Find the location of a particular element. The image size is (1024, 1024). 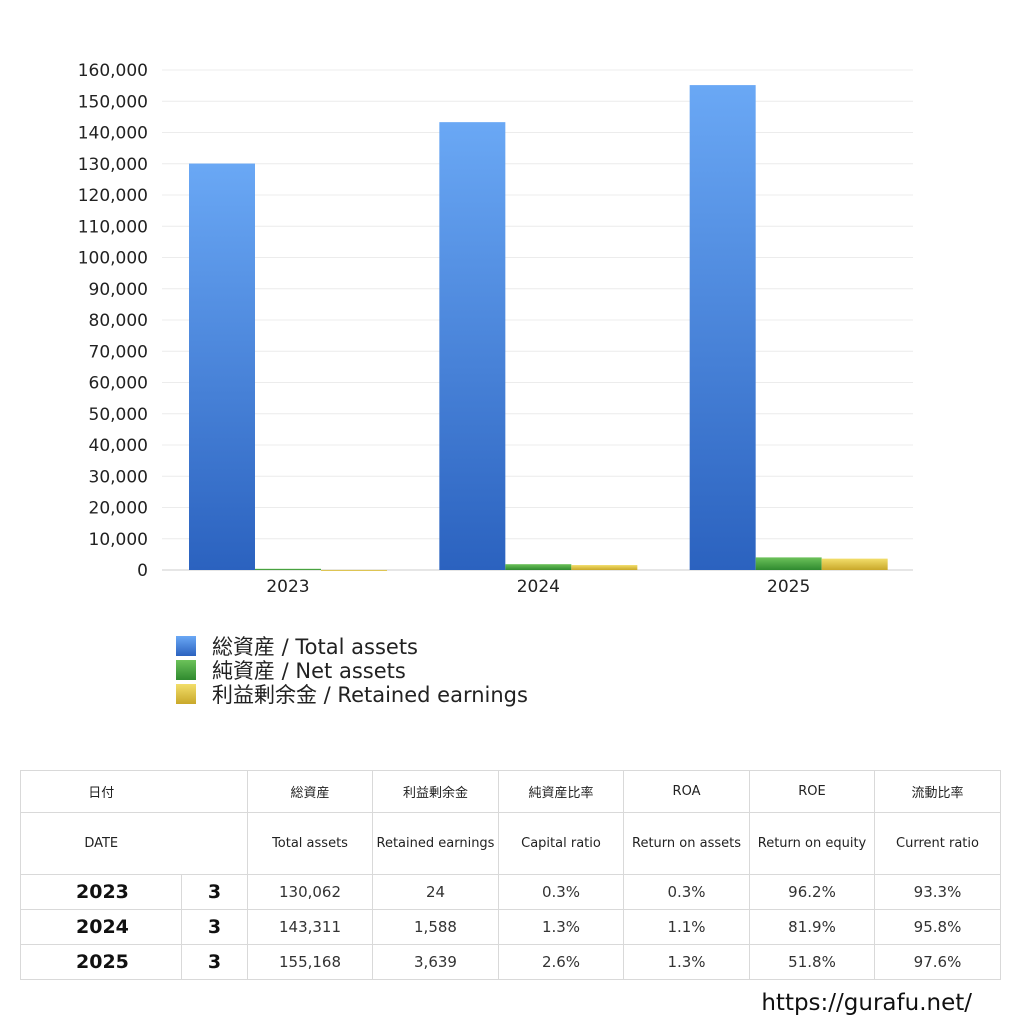

legend-item-total-assets: 総資産 / Total assets is located at coordinates (352, 646).